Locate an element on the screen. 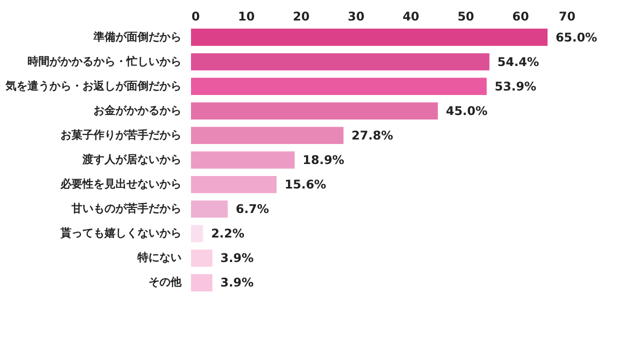  y-tick-label: お菓子作りが苦手だから is located at coordinates (121, 135).